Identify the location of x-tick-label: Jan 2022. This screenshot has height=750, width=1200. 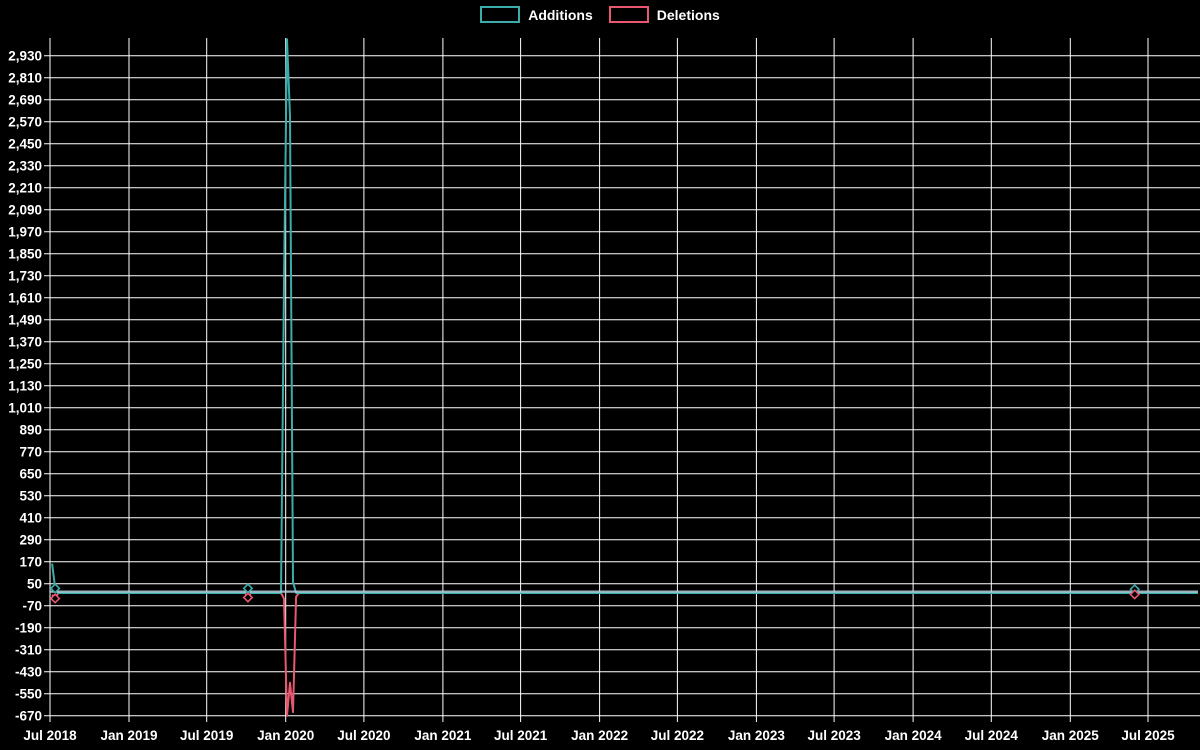
(599, 735).